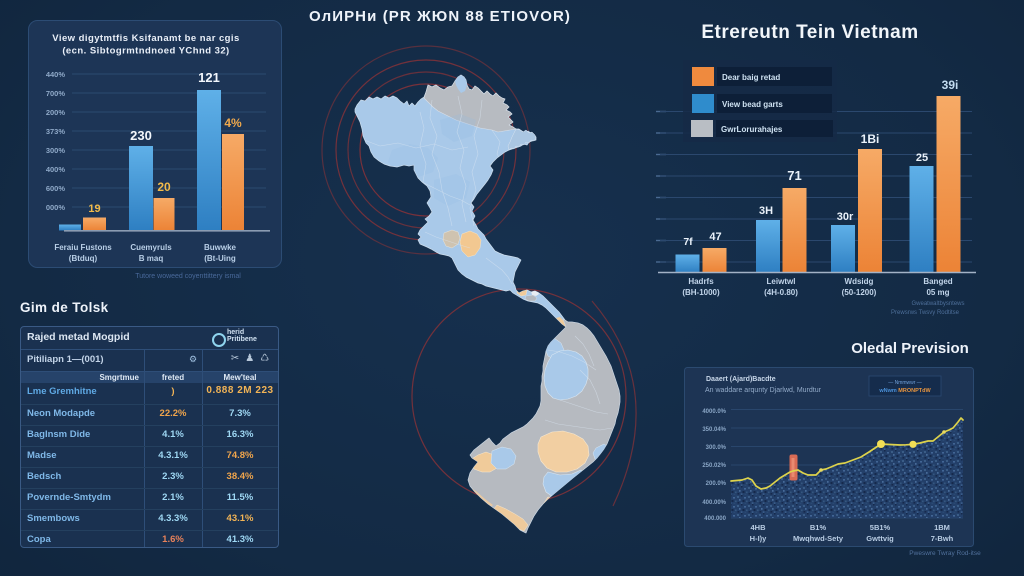 This screenshot has height=576, width=1024. Describe the element at coordinates (83, 258) in the screenshot. I see `svg-text: (Btduq)` at that location.